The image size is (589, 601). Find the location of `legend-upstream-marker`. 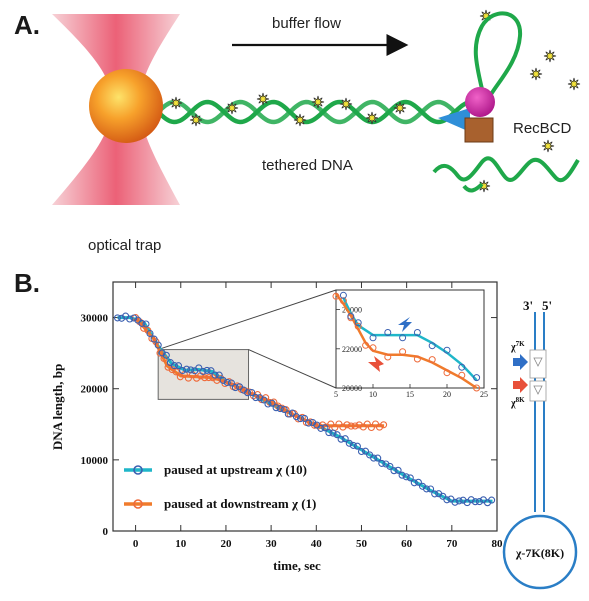

legend-upstream-marker is located at coordinates (138, 470).